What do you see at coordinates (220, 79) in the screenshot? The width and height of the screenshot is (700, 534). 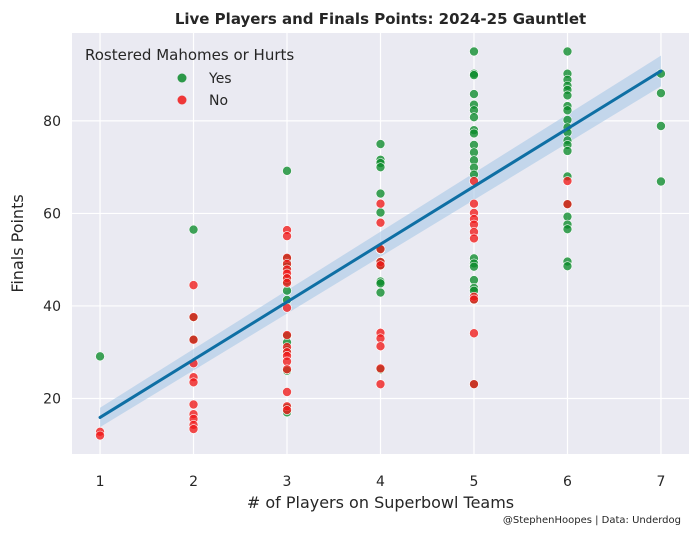 I see `legend-label-yes: Yes` at bounding box center [220, 79].